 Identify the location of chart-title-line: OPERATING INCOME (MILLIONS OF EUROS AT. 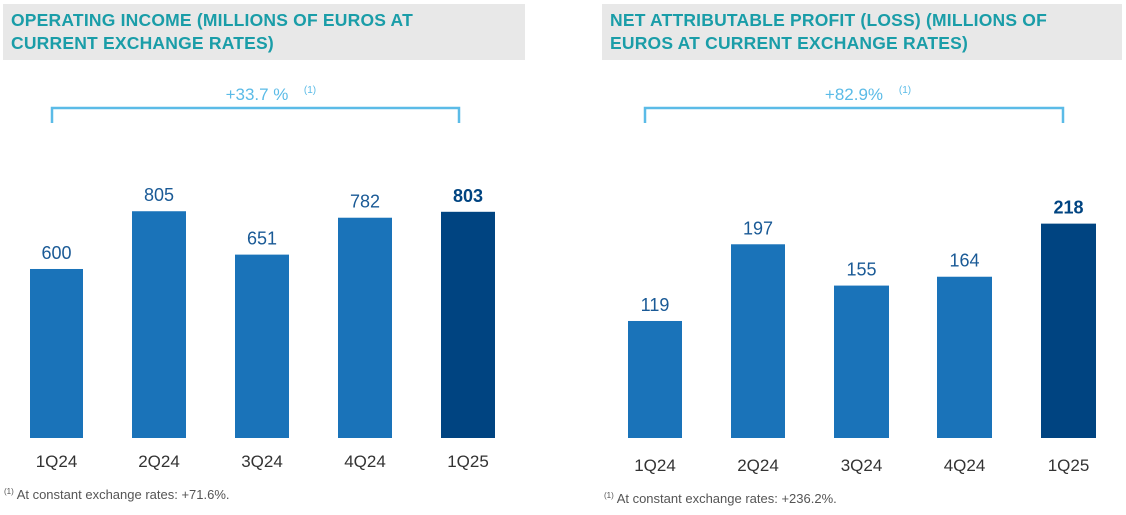
(212, 20).